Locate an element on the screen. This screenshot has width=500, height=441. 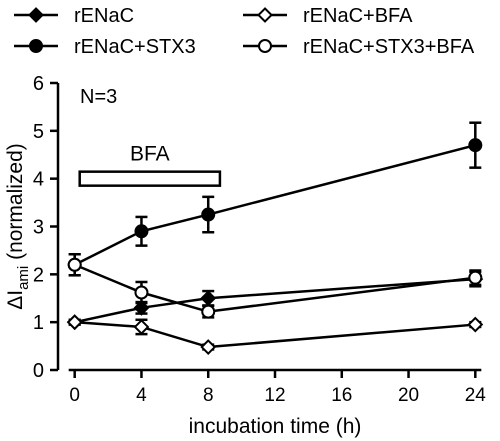
y-tick-label: 3 is located at coordinates (38, 228).